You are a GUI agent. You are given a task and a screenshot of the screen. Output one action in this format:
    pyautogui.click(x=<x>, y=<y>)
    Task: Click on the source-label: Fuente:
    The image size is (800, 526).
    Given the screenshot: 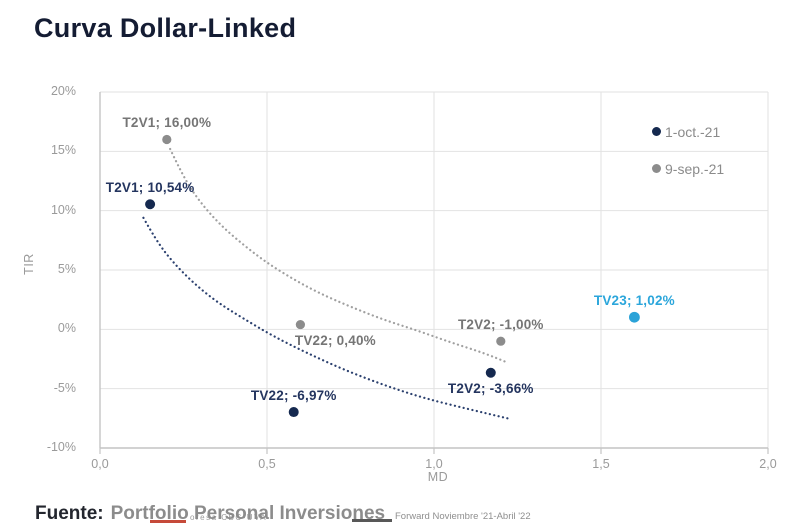 What is the action you would take?
    pyautogui.click(x=69, y=513)
    